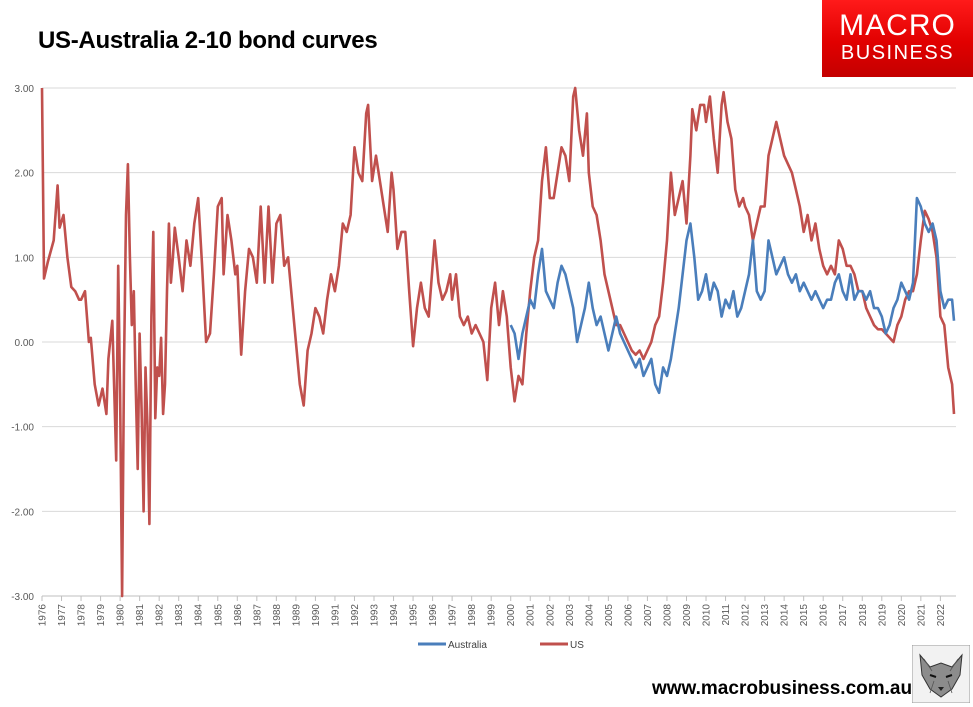 The height and width of the screenshot is (707, 973). Describe the element at coordinates (501, 645) in the screenshot. I see `legend: Australia US` at that location.